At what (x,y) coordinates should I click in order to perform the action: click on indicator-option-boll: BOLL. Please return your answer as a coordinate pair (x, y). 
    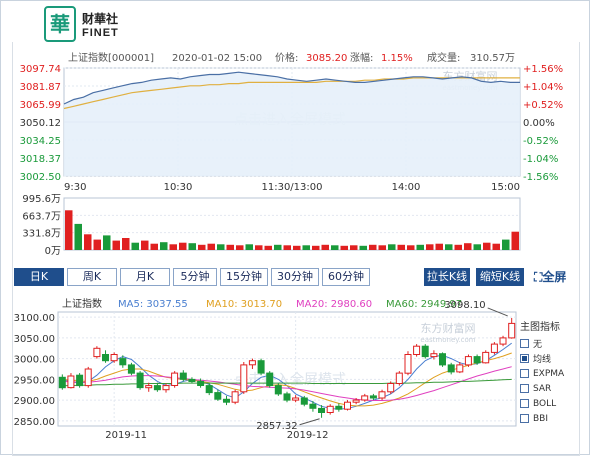
    Looking at the image, I should click on (542, 403).